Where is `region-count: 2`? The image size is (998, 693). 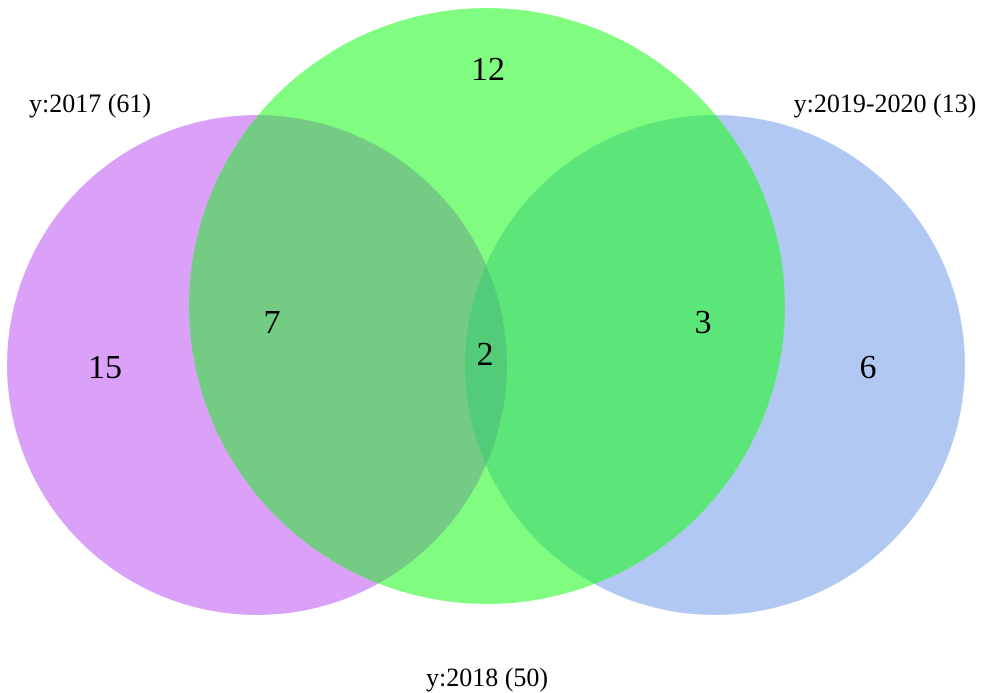
region-count: 2 is located at coordinates (485, 354).